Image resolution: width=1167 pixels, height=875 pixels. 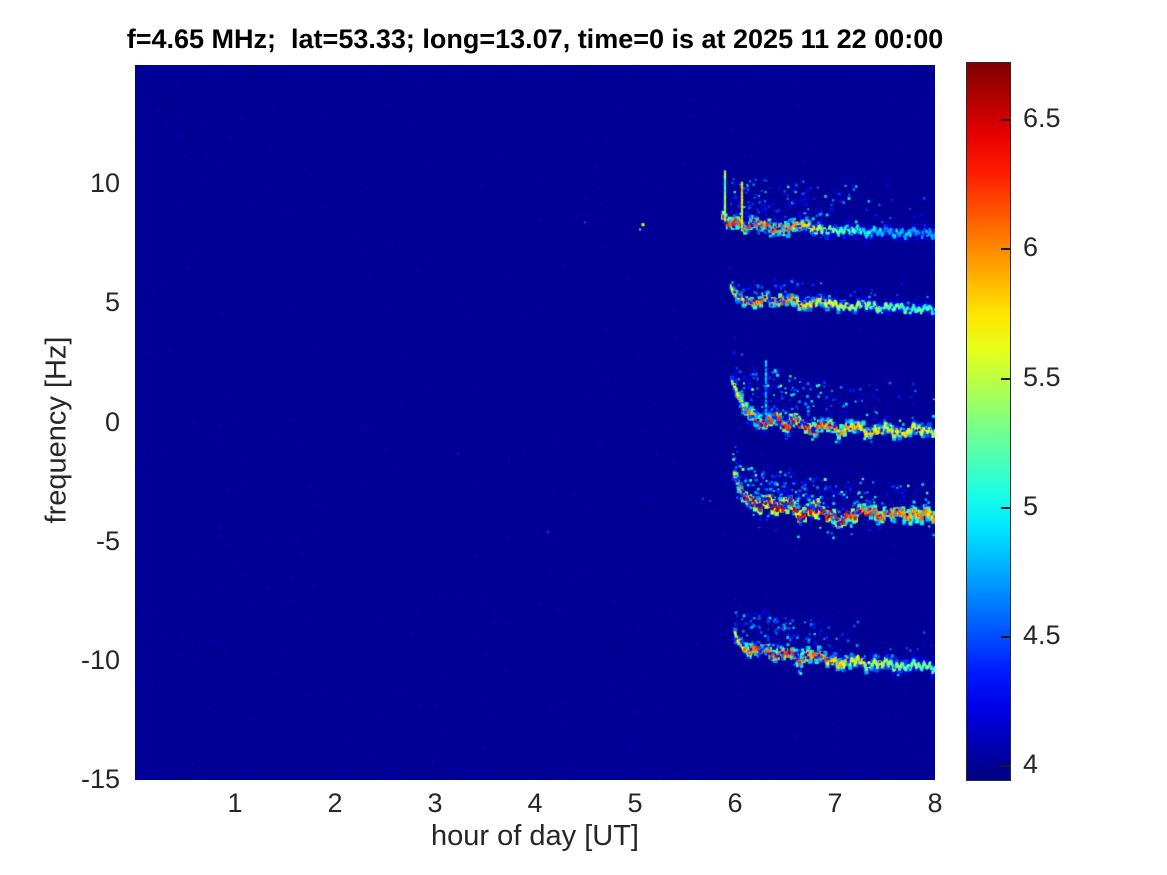 What do you see at coordinates (104, 183) in the screenshot?
I see `y-tick-label: 10` at bounding box center [104, 183].